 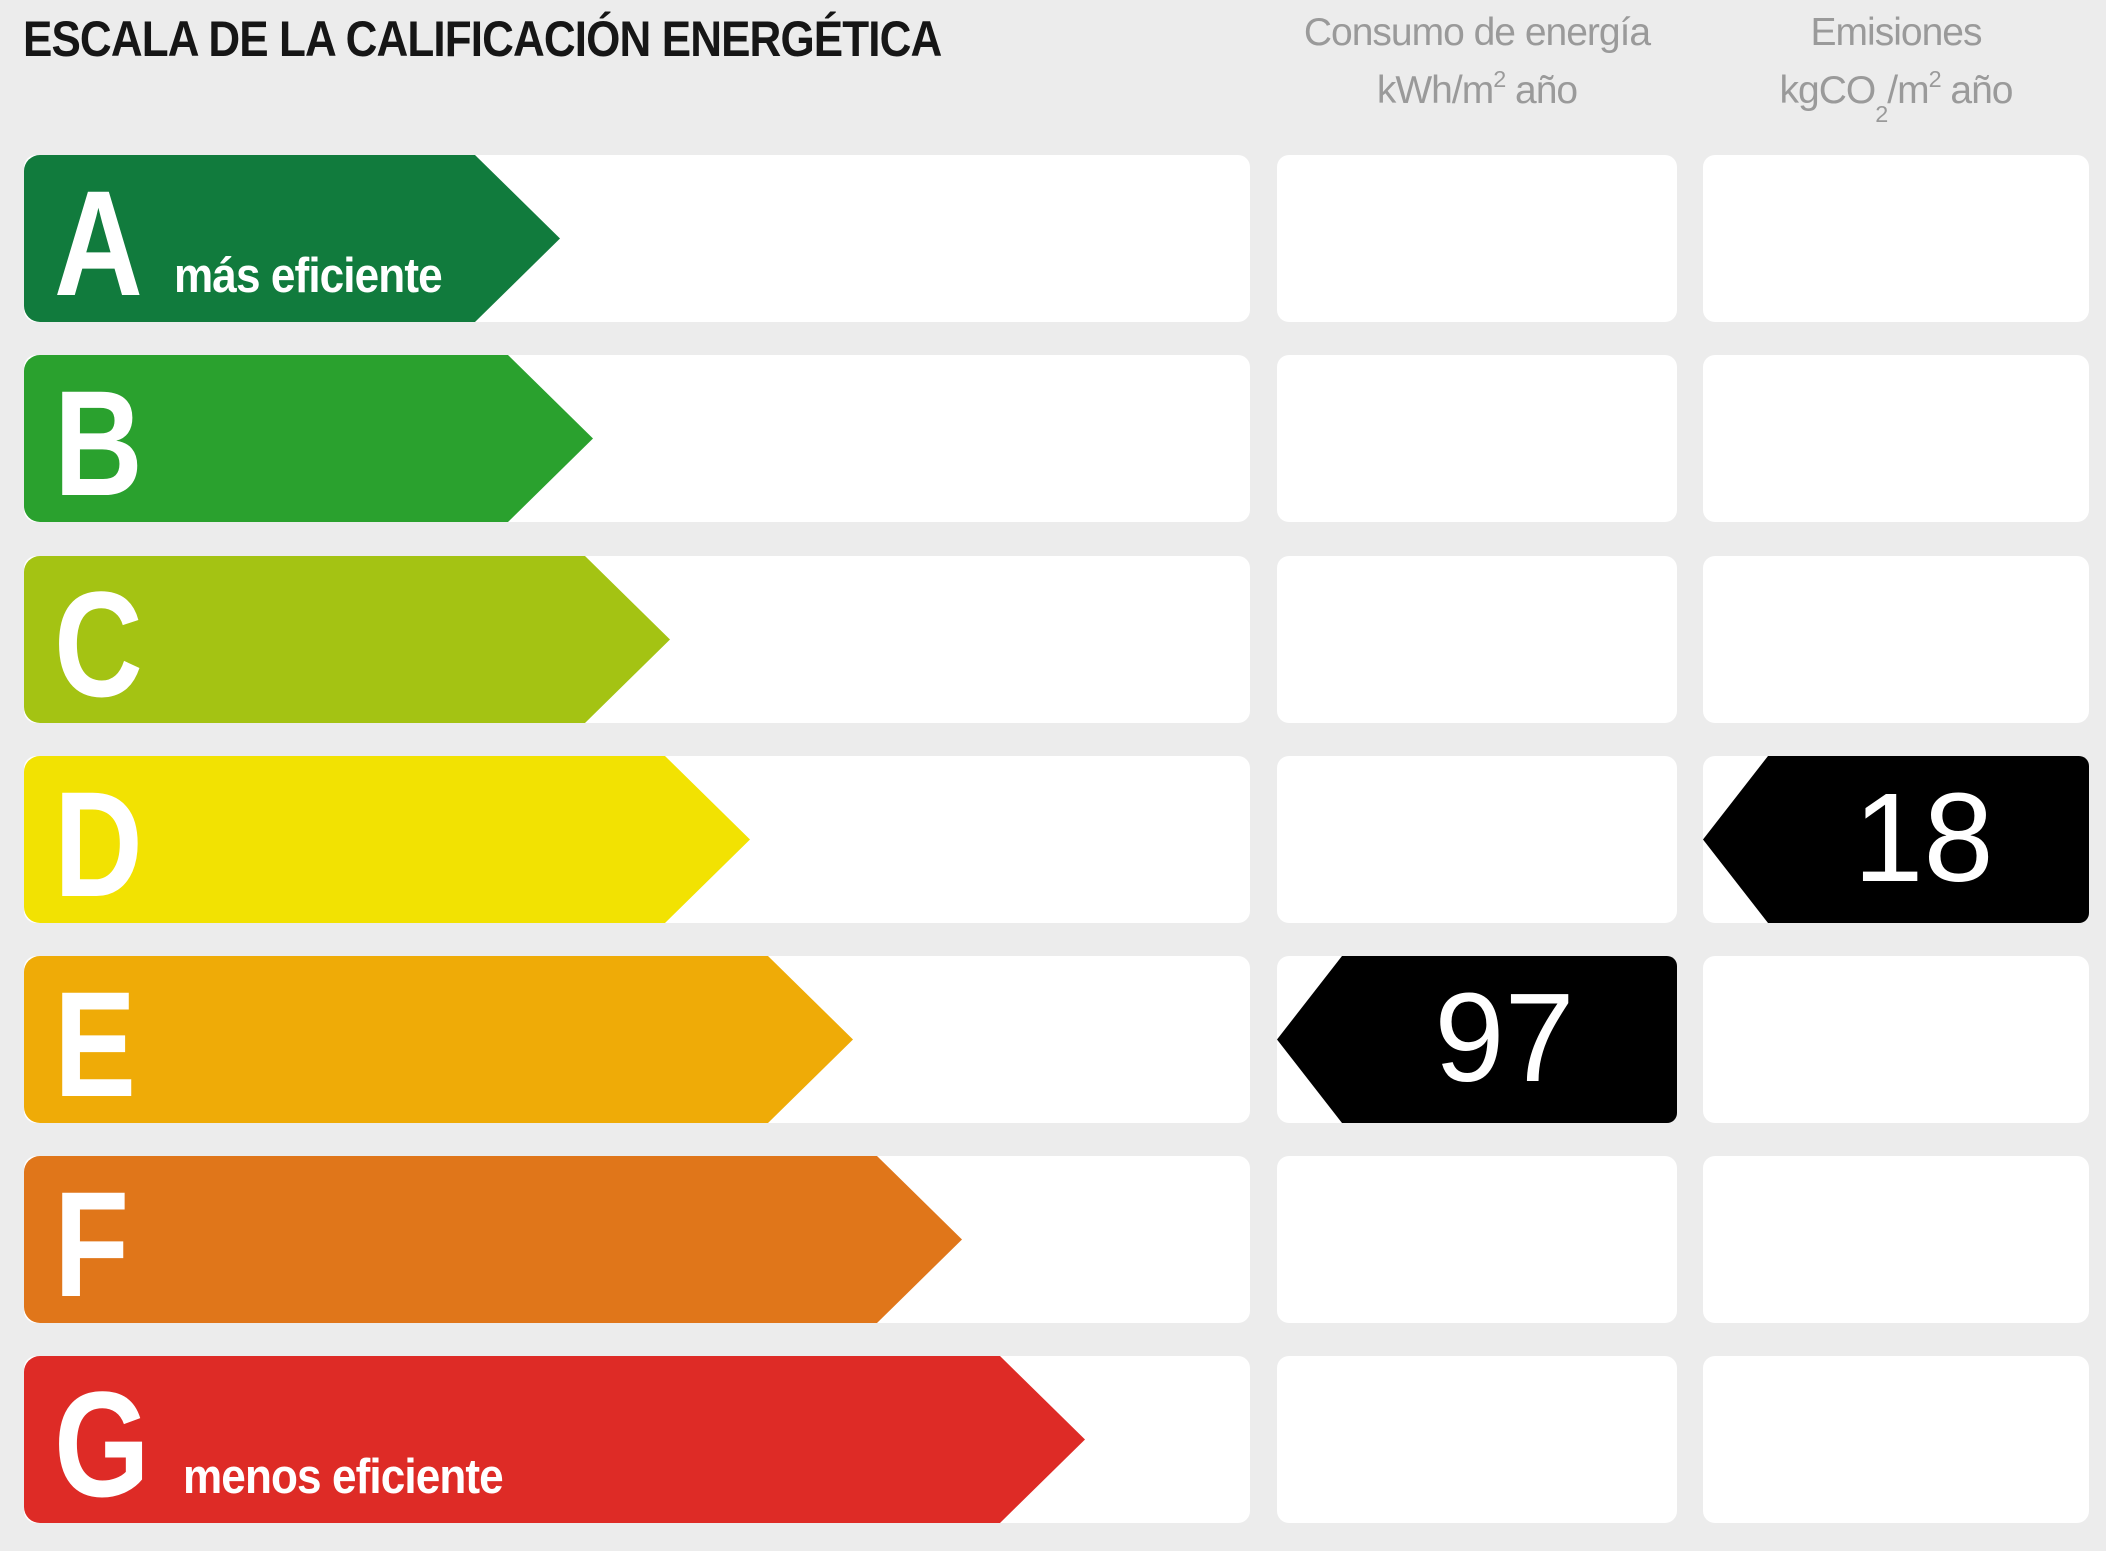 I want to click on rating-letter: E, so click(x=95, y=1043).